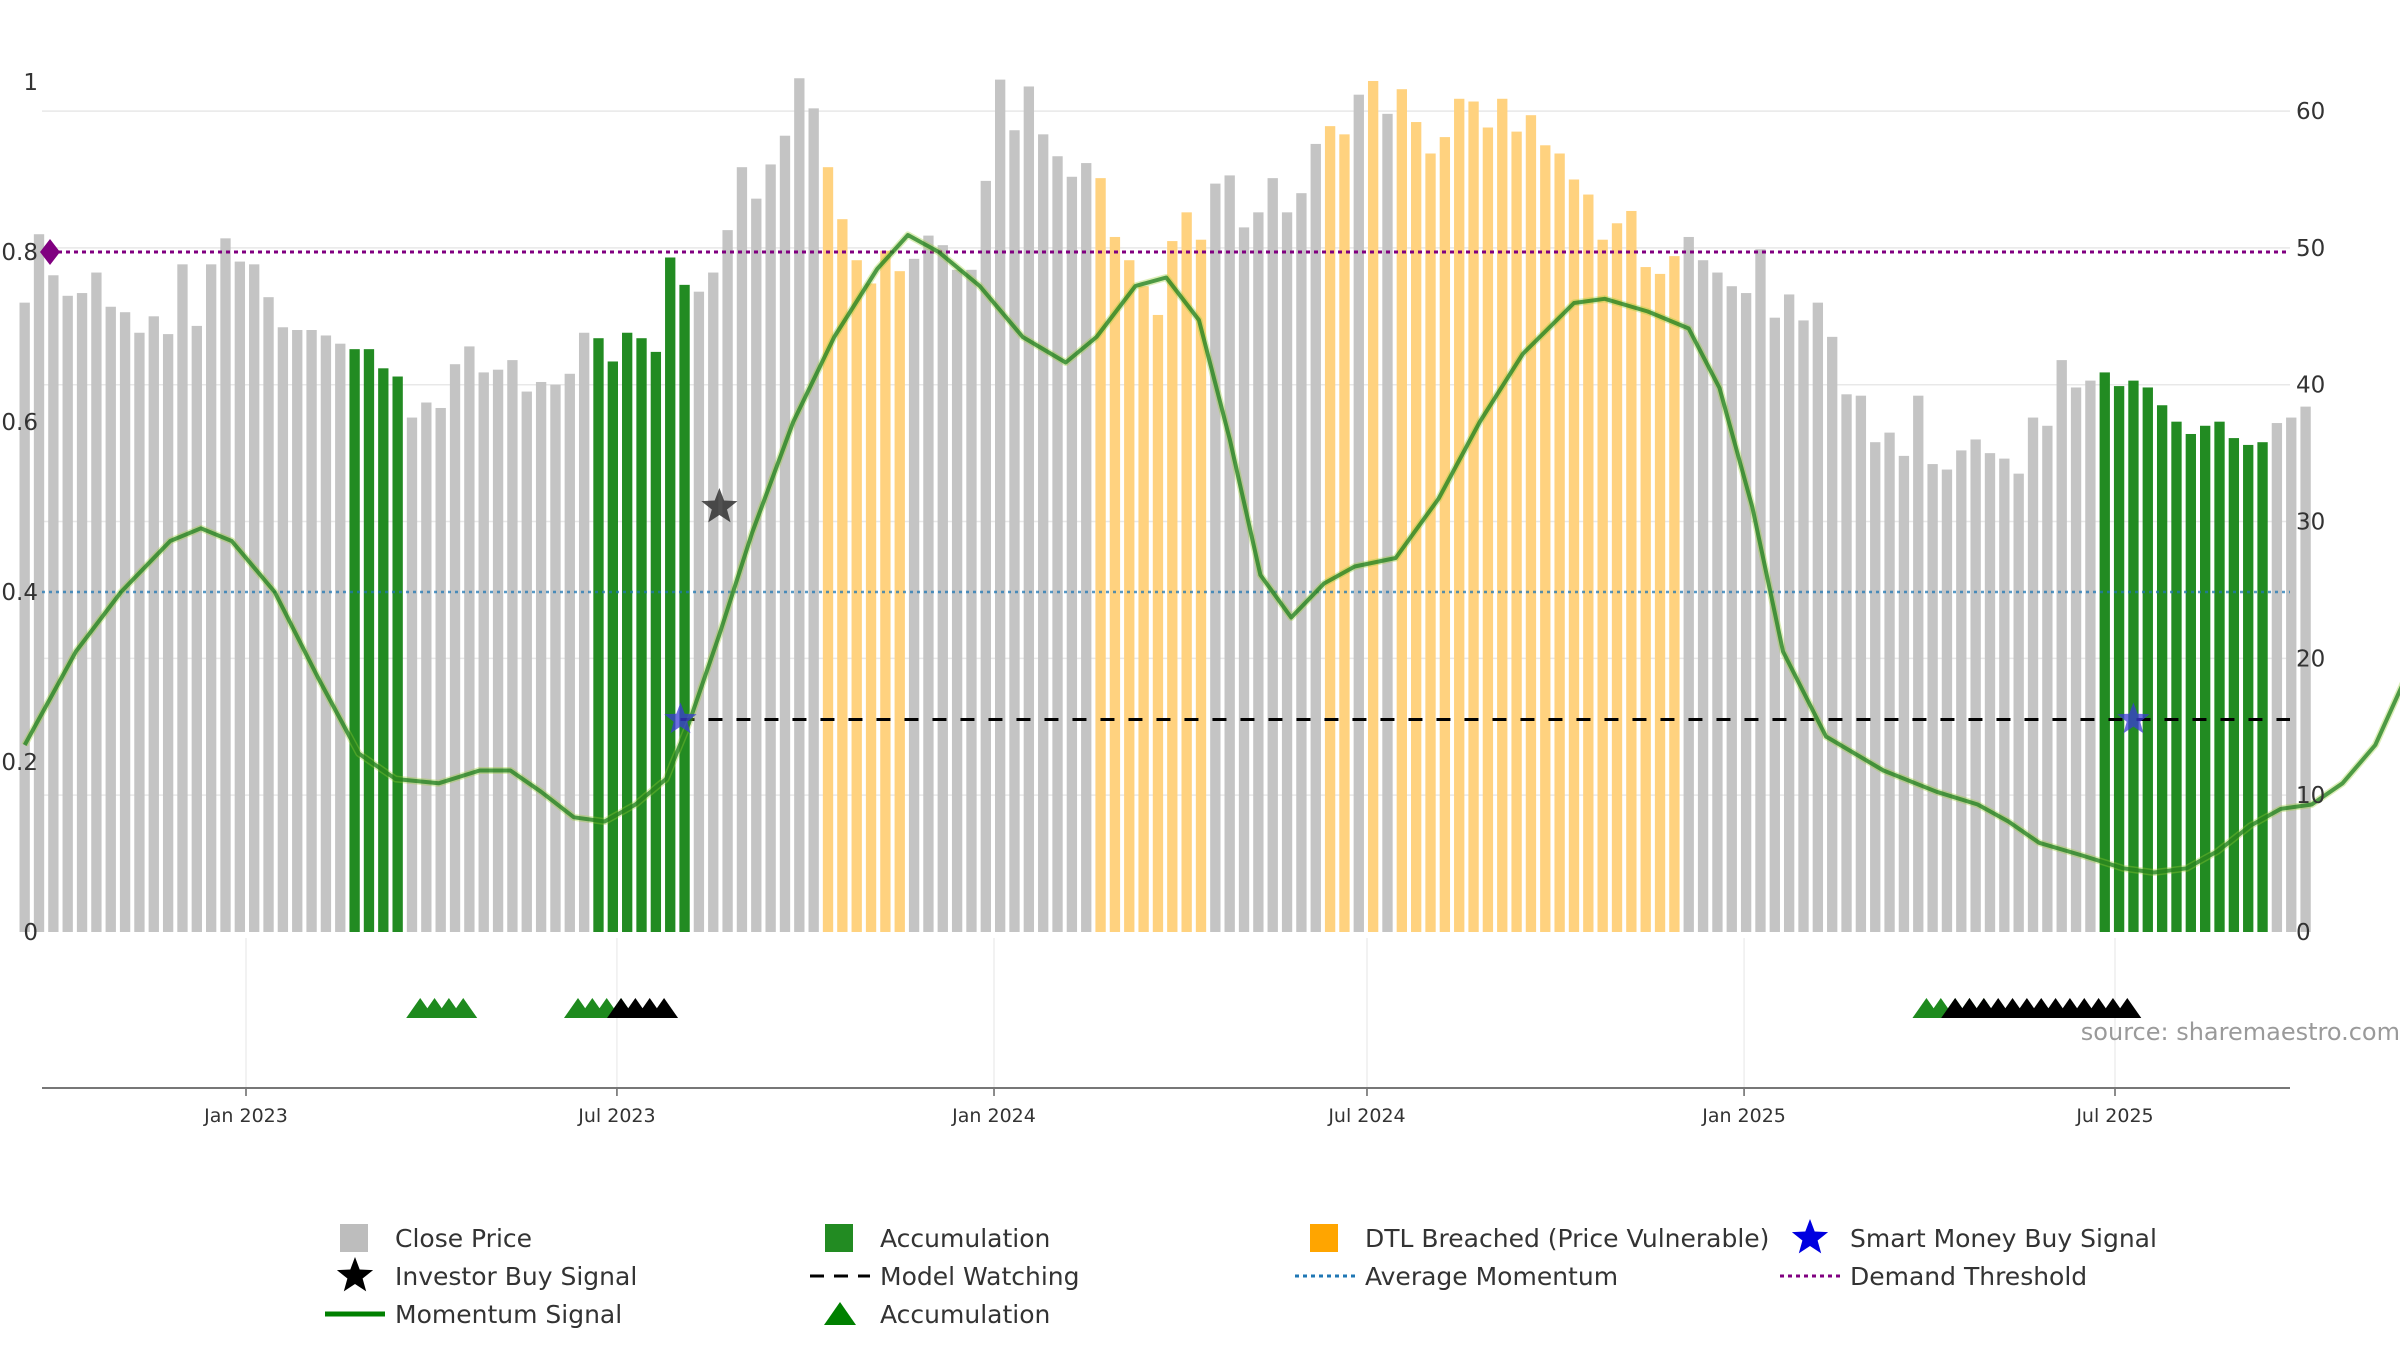  Describe the element at coordinates (2303, 933) in the screenshot. I see `y-right-tick-label: 0` at that location.